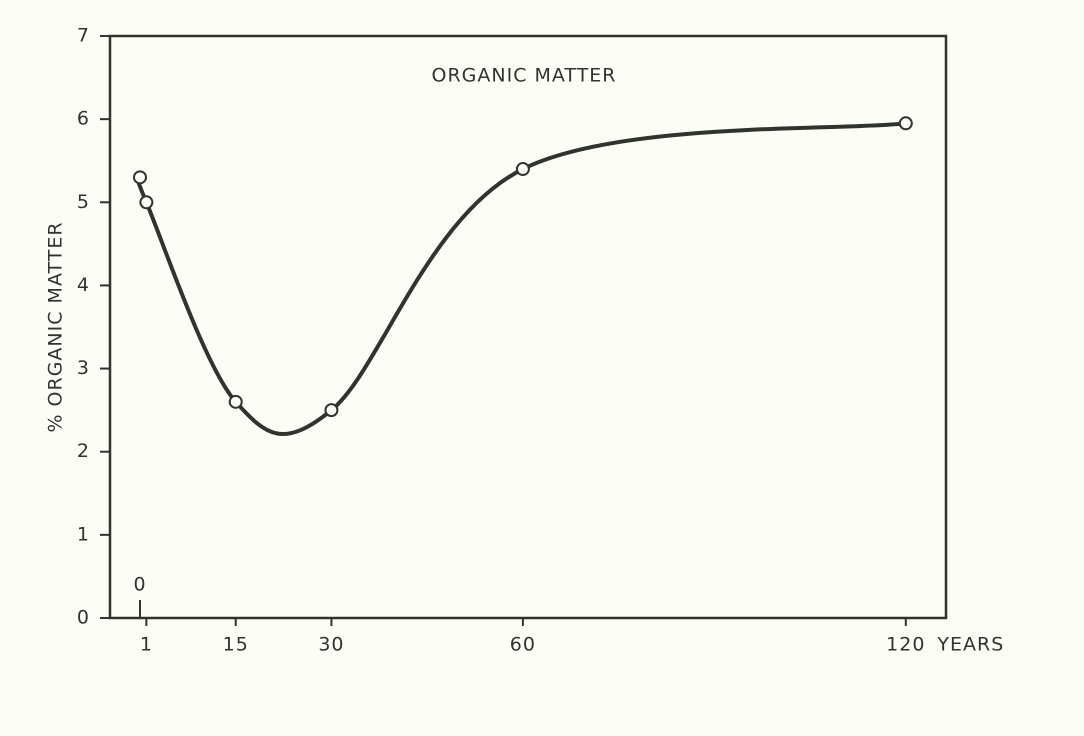 The image size is (1084, 736). I want to click on x-axis-label: YEARS, so click(970, 645).